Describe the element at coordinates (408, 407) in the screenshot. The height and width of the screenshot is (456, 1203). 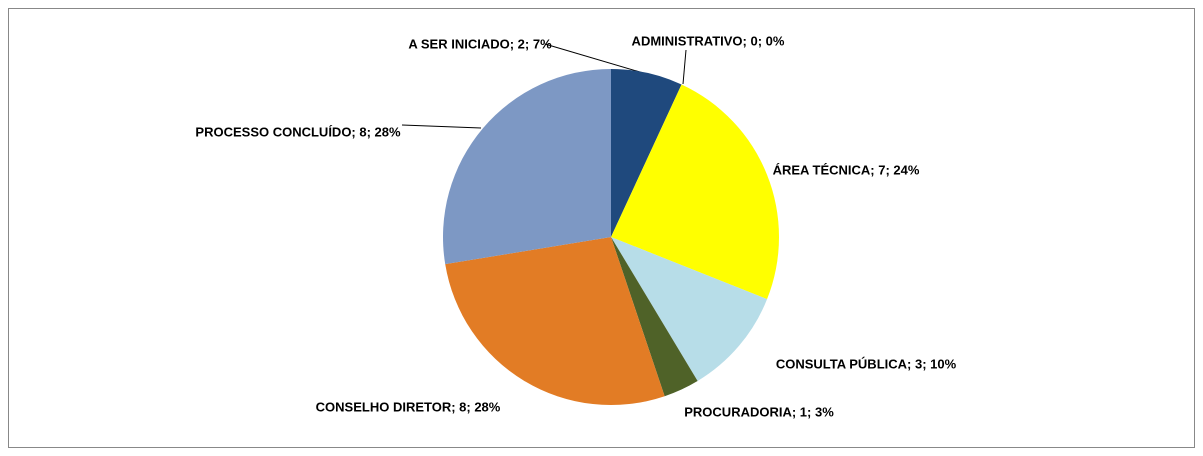
I see `data-label: CONSELHO DIRETOR; 8; 28%` at that location.